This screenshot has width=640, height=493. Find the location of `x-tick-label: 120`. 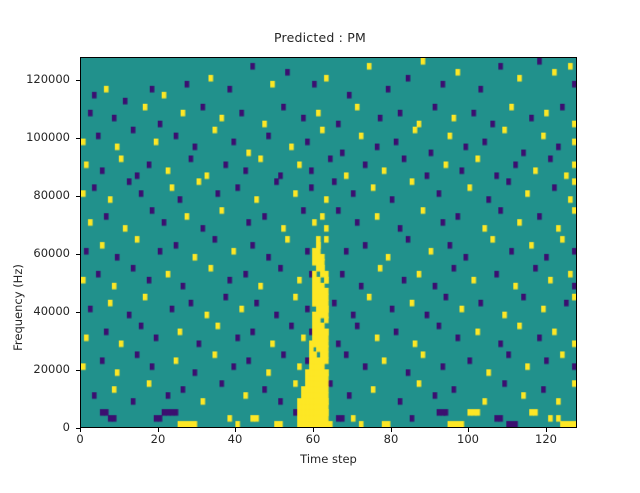

x-tick-label: 120 is located at coordinates (546, 439).